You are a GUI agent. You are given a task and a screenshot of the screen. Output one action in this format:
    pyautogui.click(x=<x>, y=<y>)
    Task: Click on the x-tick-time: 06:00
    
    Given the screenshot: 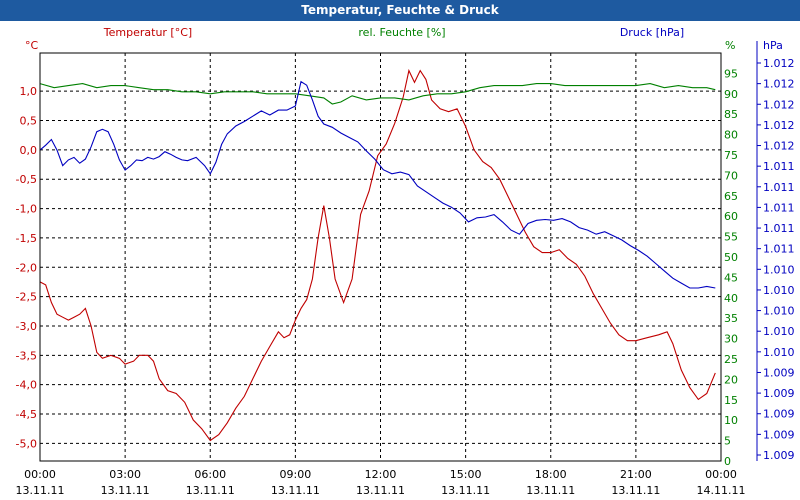 What is the action you would take?
    pyautogui.click(x=210, y=474)
    